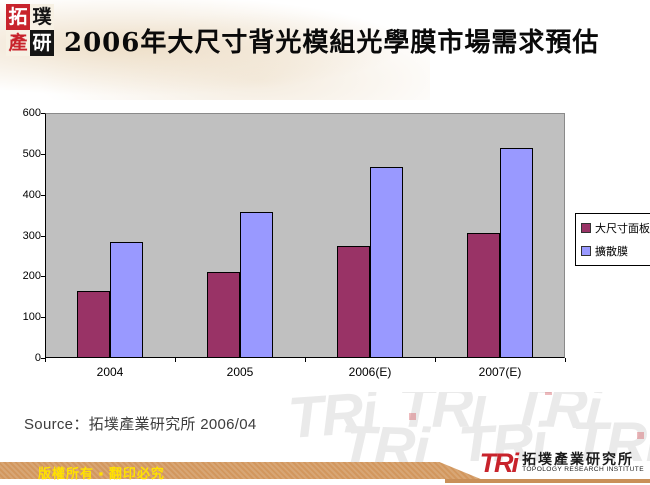  What do you see at coordinates (612, 239) in the screenshot?
I see `legend: 大尺寸面板 擴散膜` at bounding box center [612, 239].